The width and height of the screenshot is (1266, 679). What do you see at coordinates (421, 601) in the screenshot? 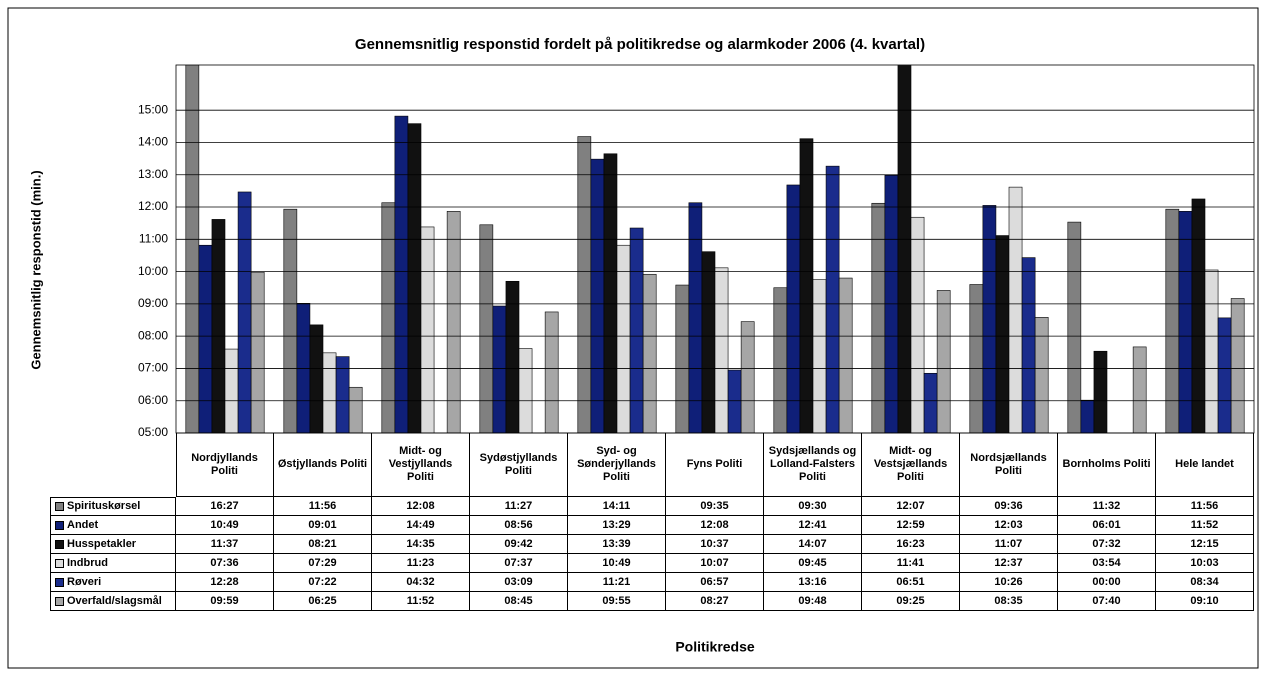
I see `table-value: 11:52` at bounding box center [421, 601].